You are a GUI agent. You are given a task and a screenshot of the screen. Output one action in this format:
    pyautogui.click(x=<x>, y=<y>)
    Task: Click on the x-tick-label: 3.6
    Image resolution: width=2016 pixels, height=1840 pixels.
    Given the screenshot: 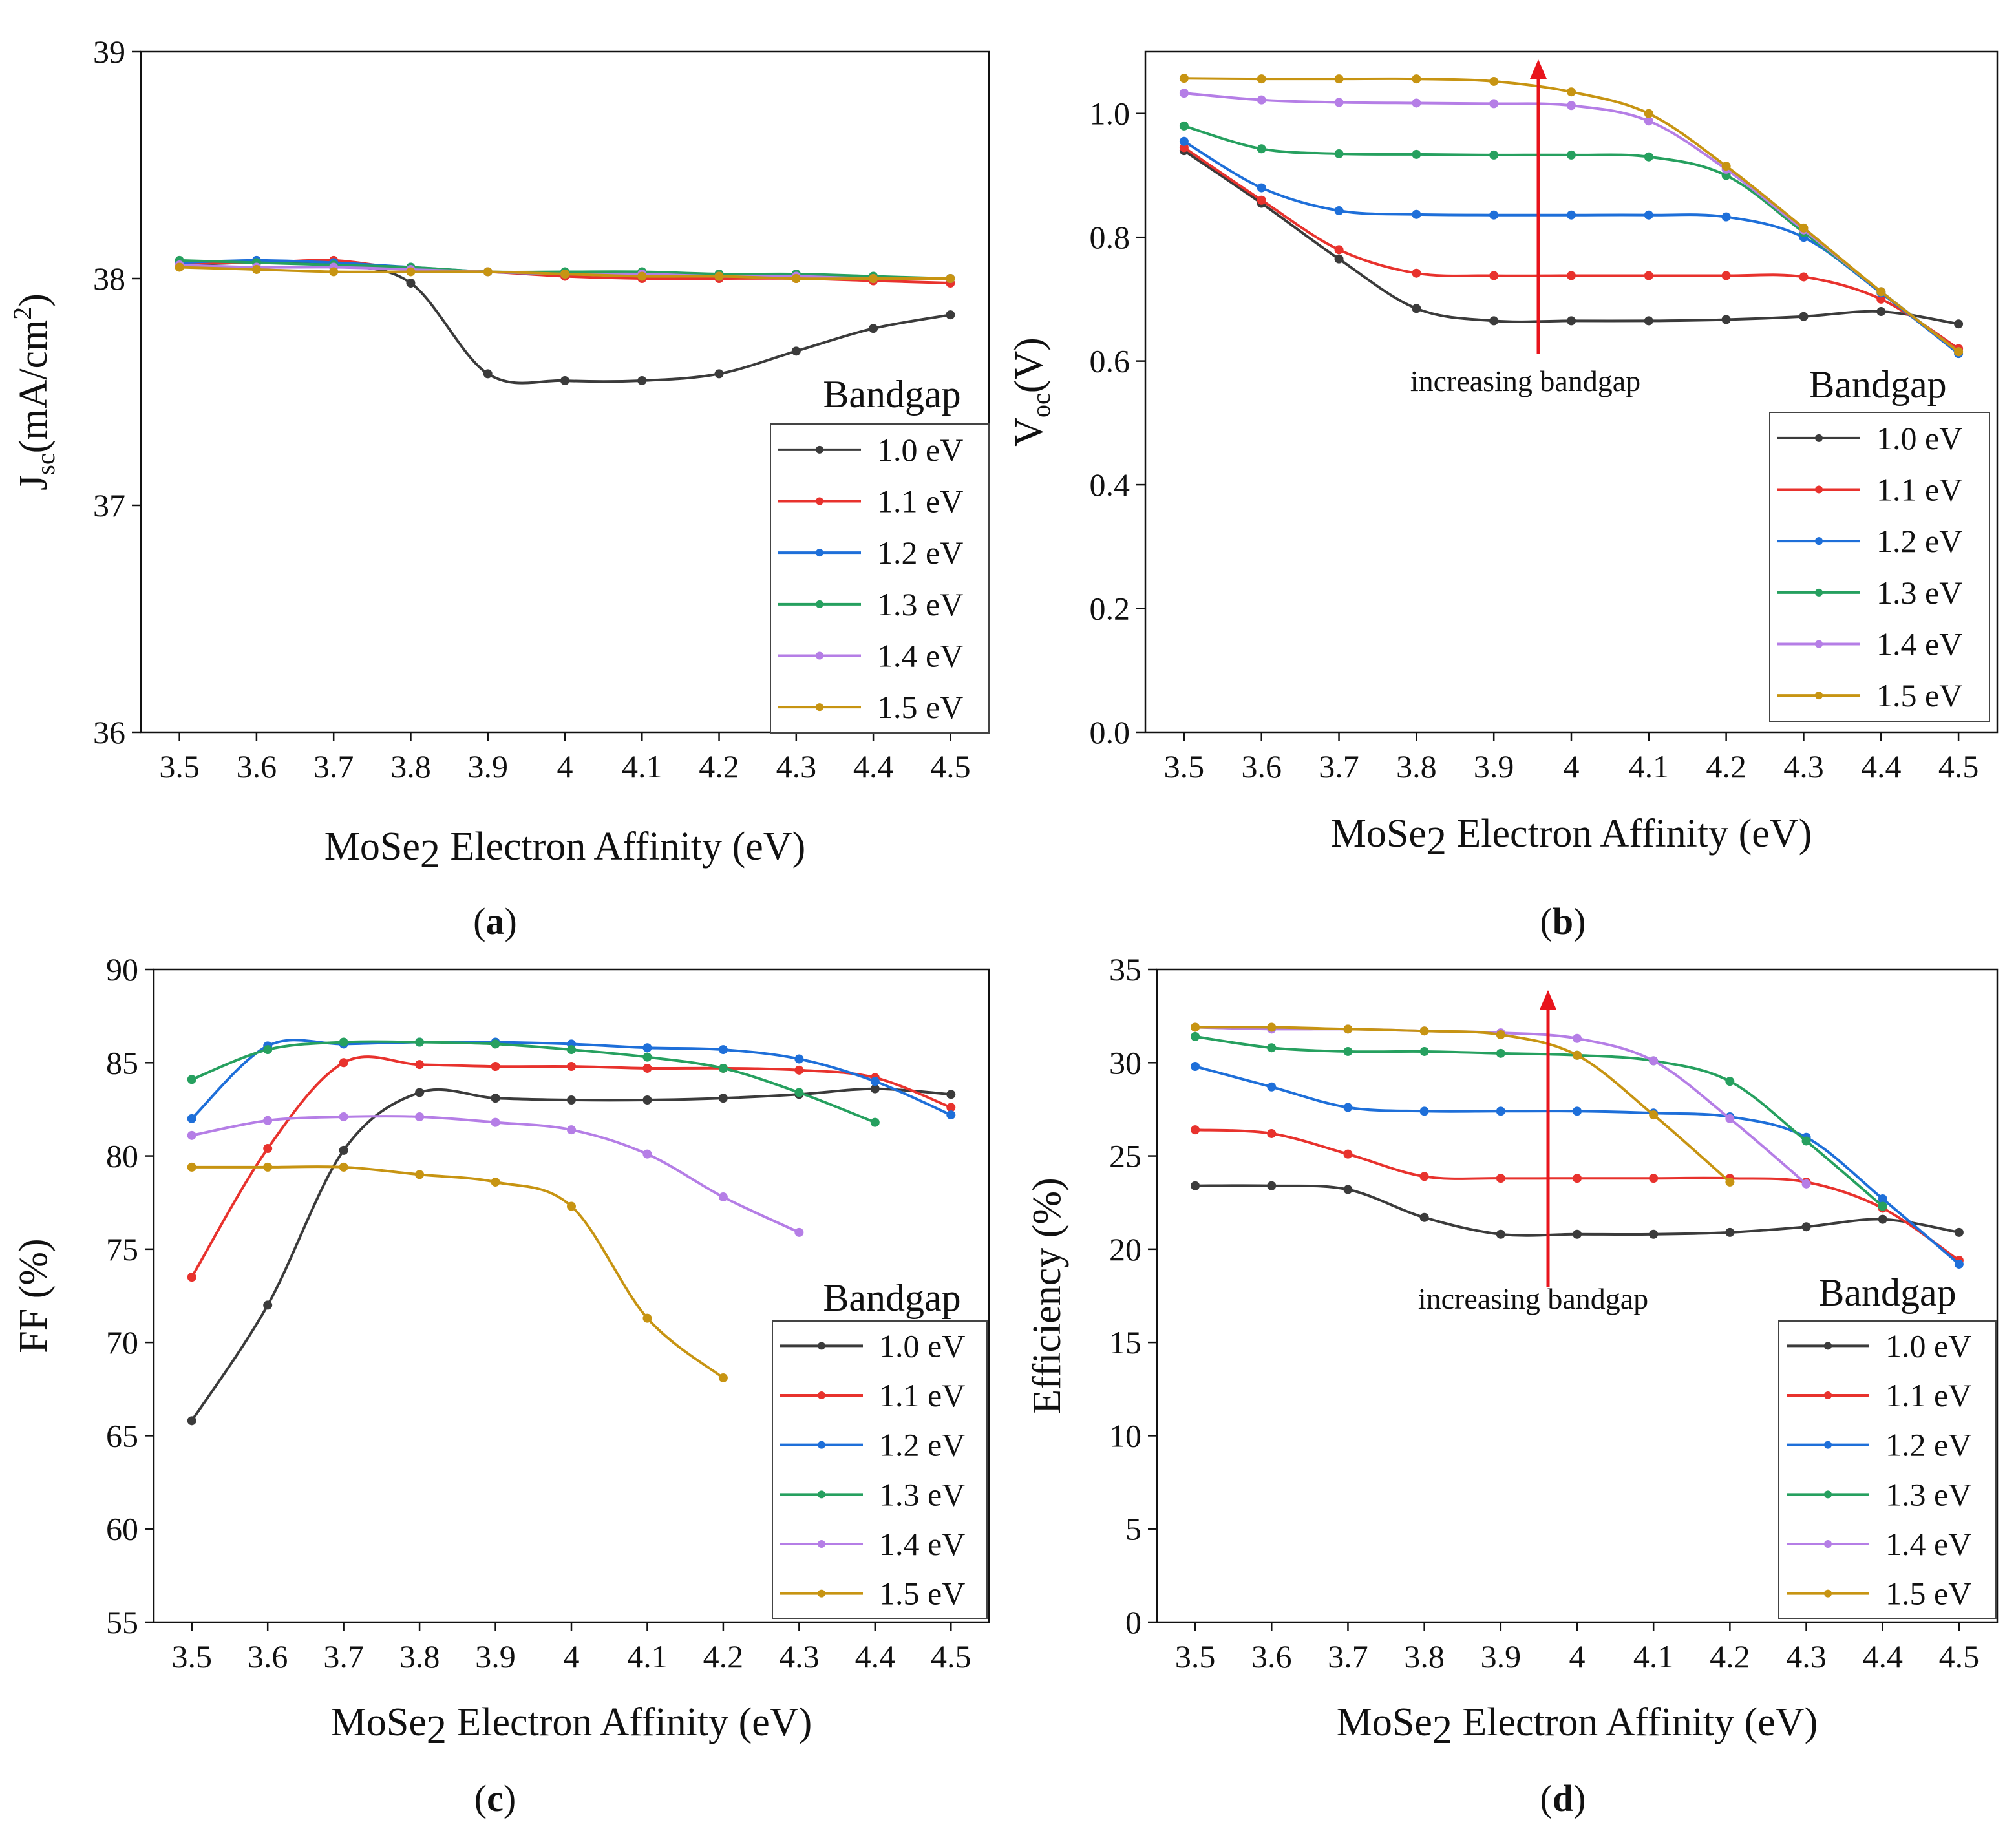 What is the action you would take?
    pyautogui.click(x=1261, y=766)
    